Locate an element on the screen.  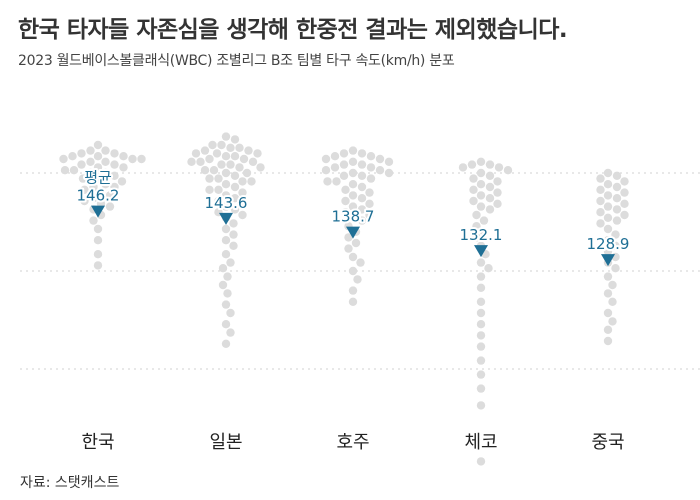
category-label: 일본 is located at coordinates (225, 442).